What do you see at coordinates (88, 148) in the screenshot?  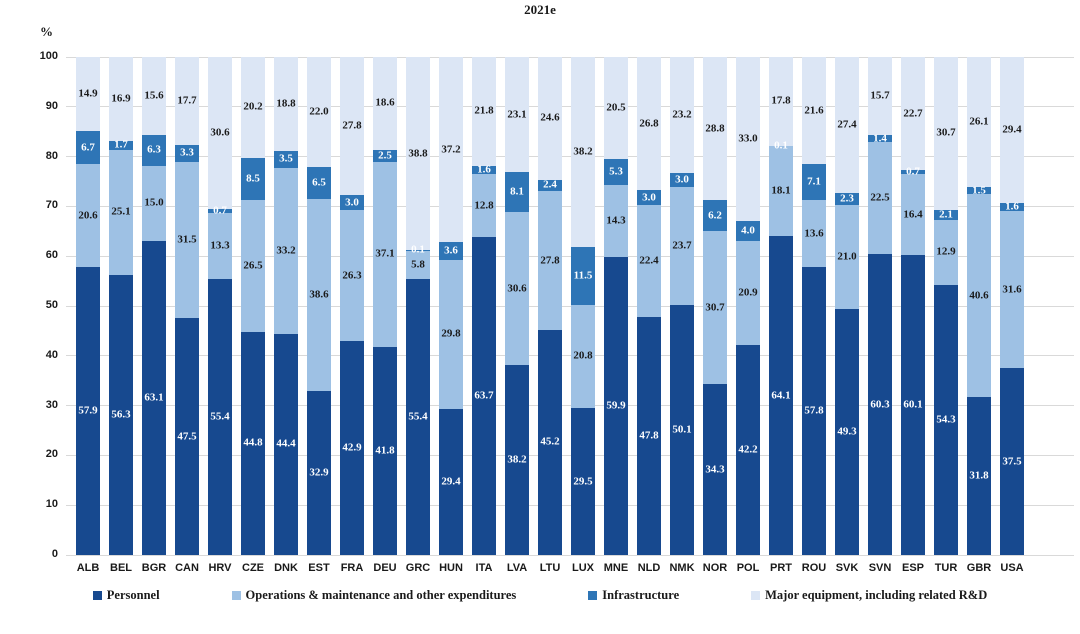 I see `segment-alb-series-2: 6.7` at bounding box center [88, 148].